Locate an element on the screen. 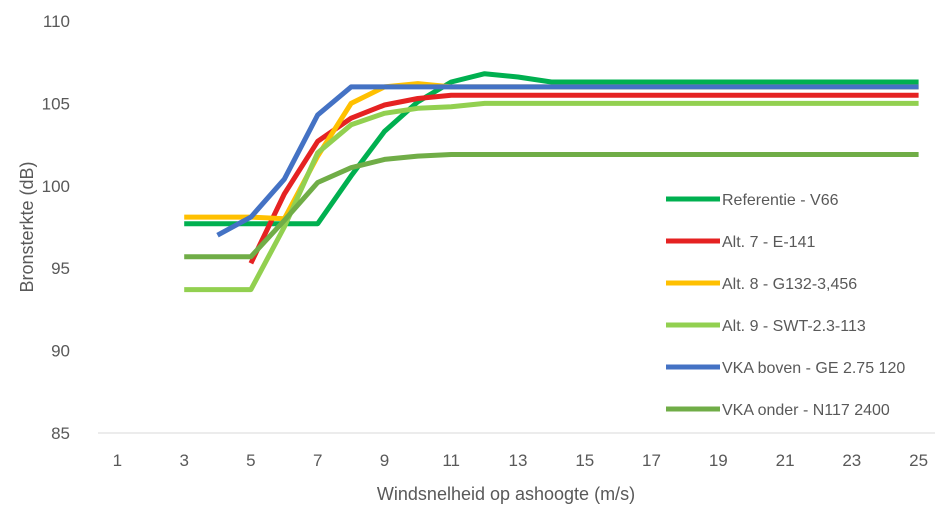 The width and height of the screenshot is (952, 506). x-tick-label: 19 is located at coordinates (718, 460).